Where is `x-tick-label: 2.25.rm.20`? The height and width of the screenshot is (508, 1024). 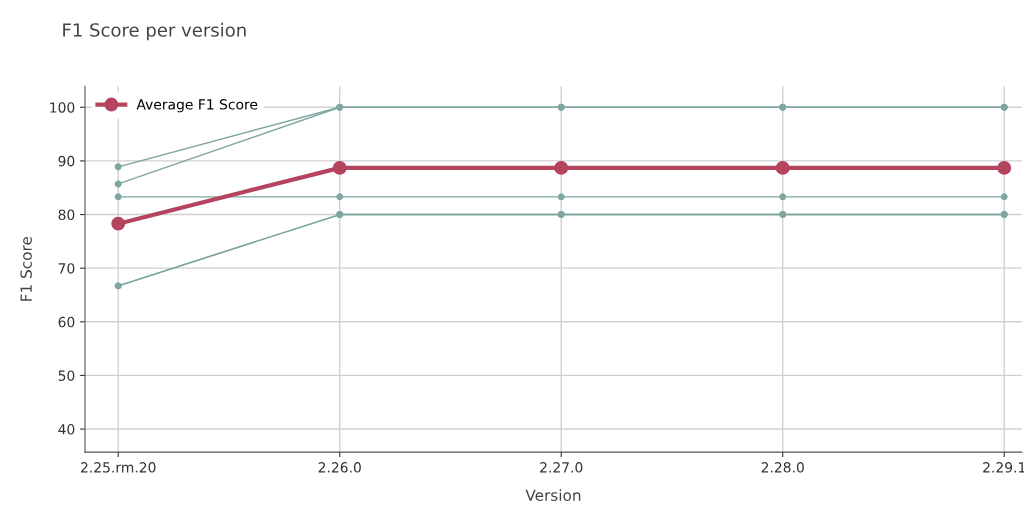 x-tick-label: 2.25.rm.20 is located at coordinates (118, 467).